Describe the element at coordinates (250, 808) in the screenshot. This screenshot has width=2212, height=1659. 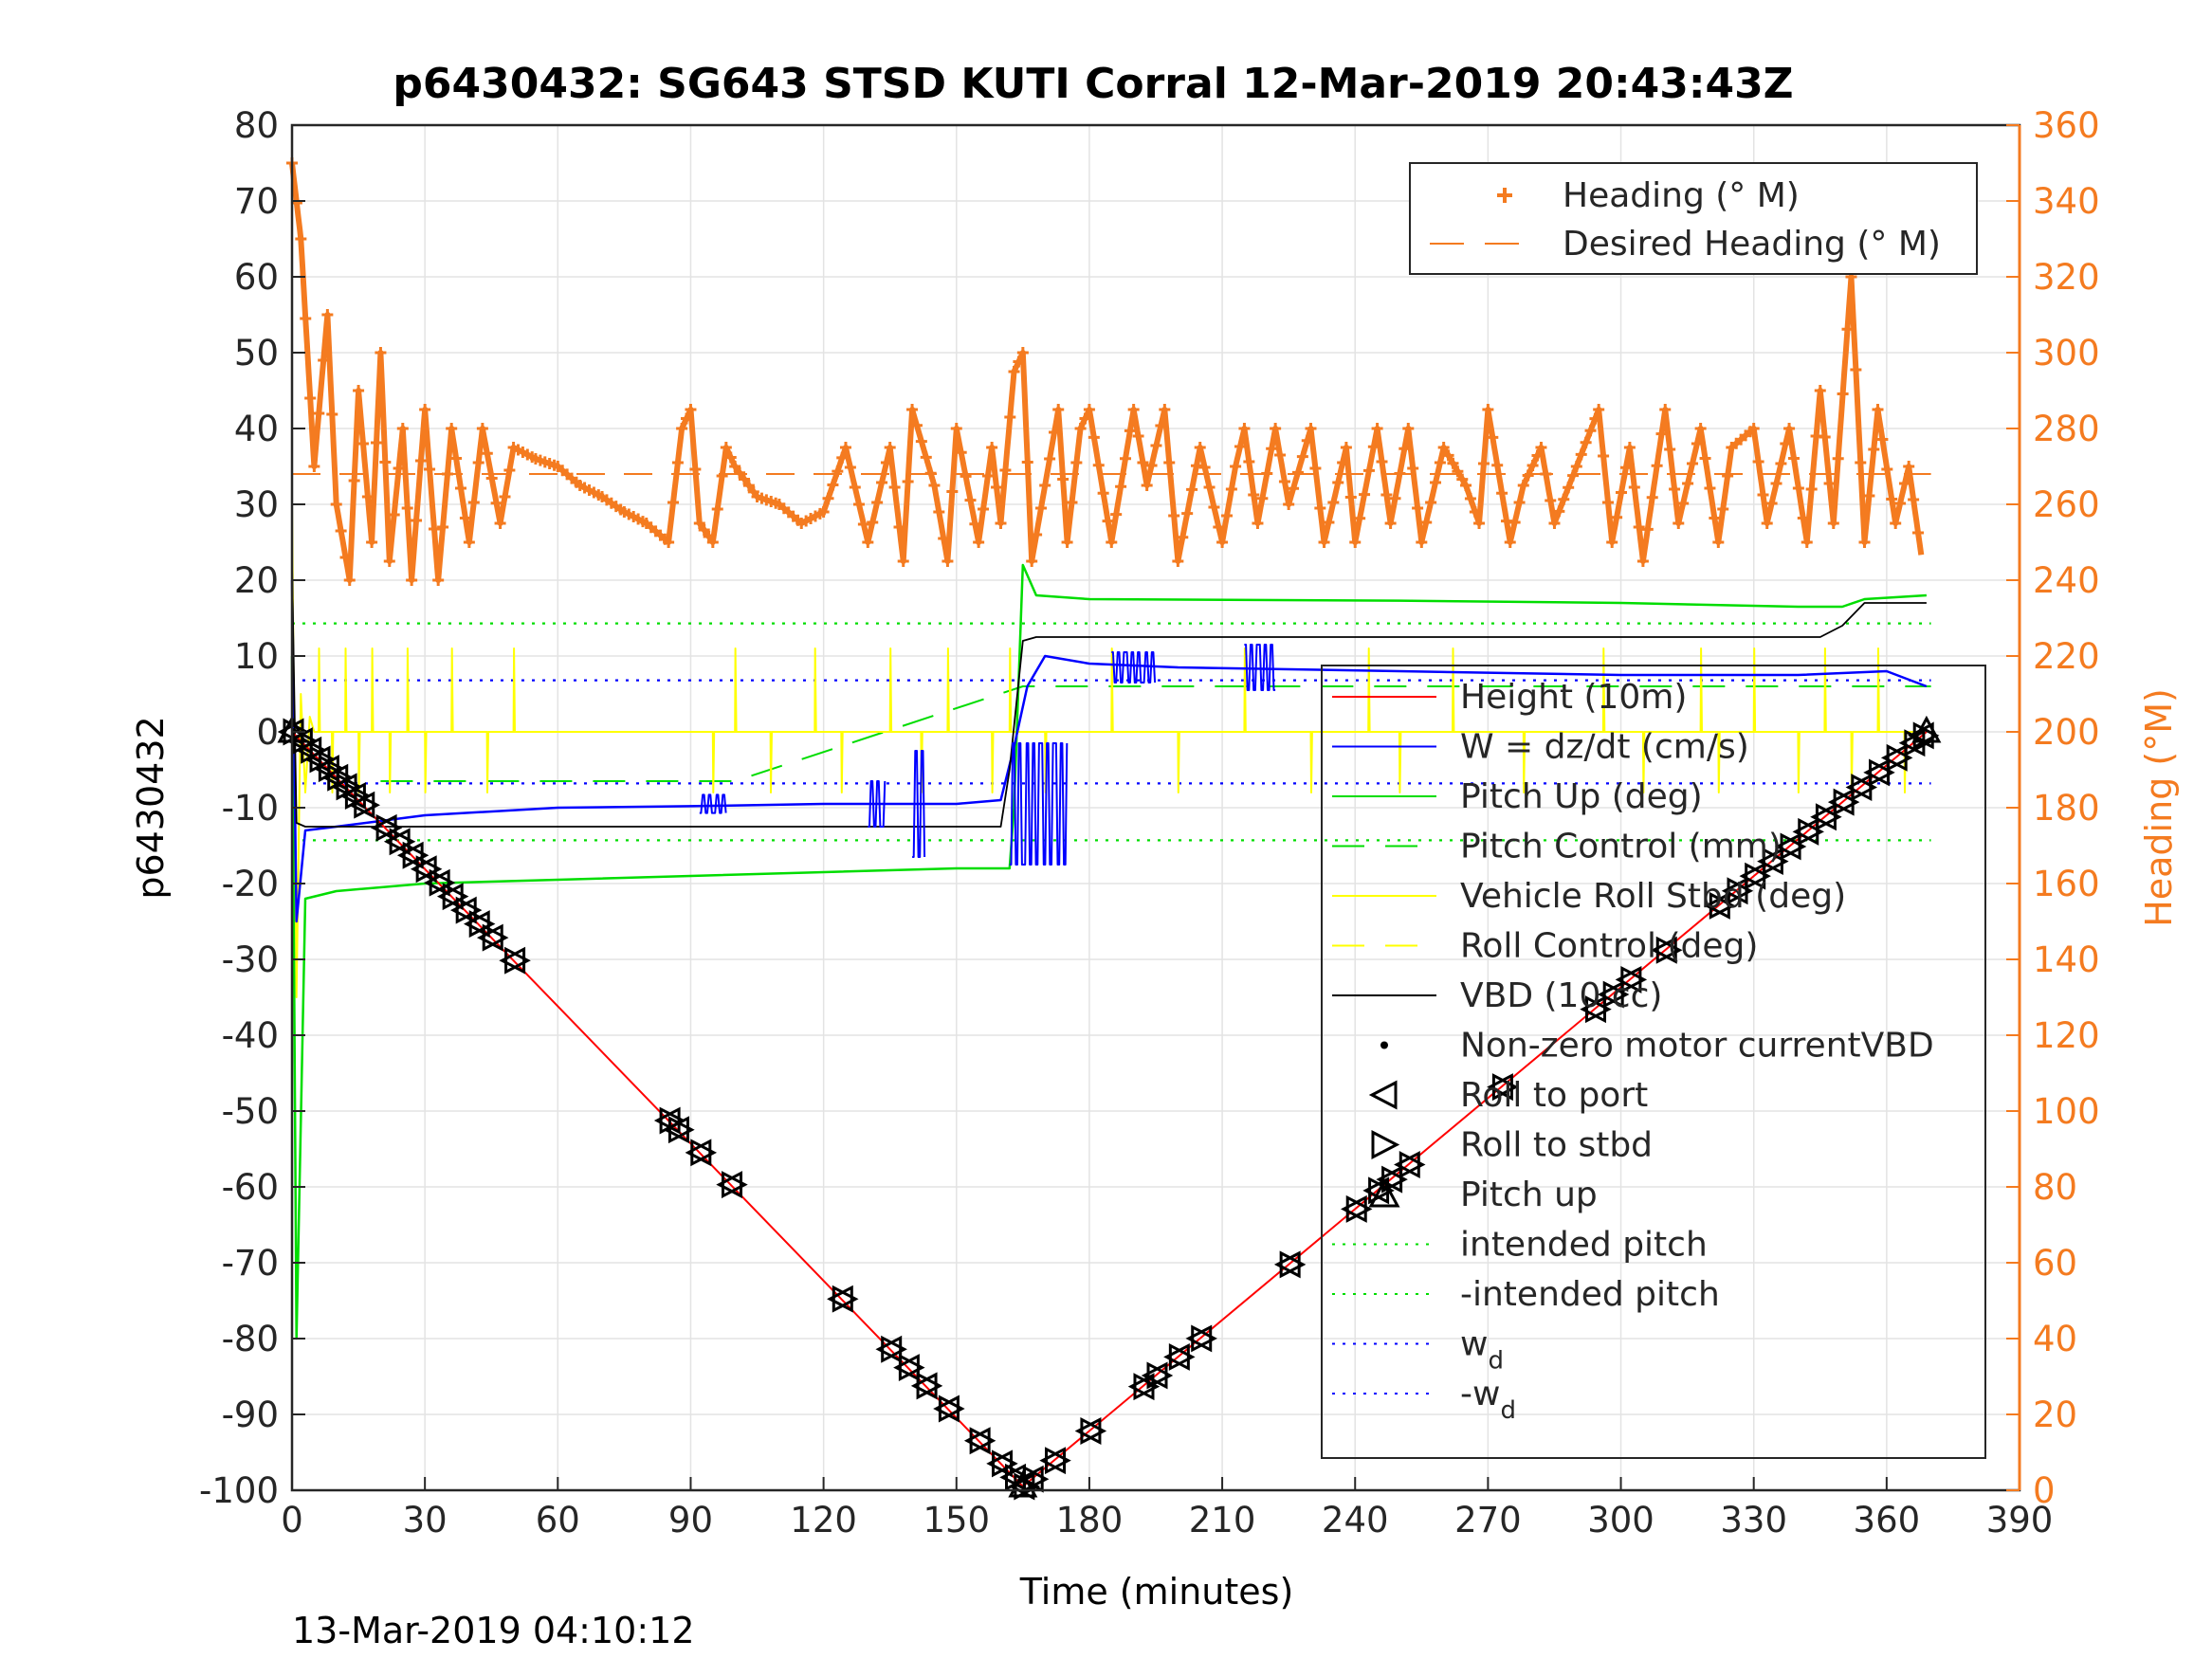
I see `y-tick-label-left: -10` at that location.